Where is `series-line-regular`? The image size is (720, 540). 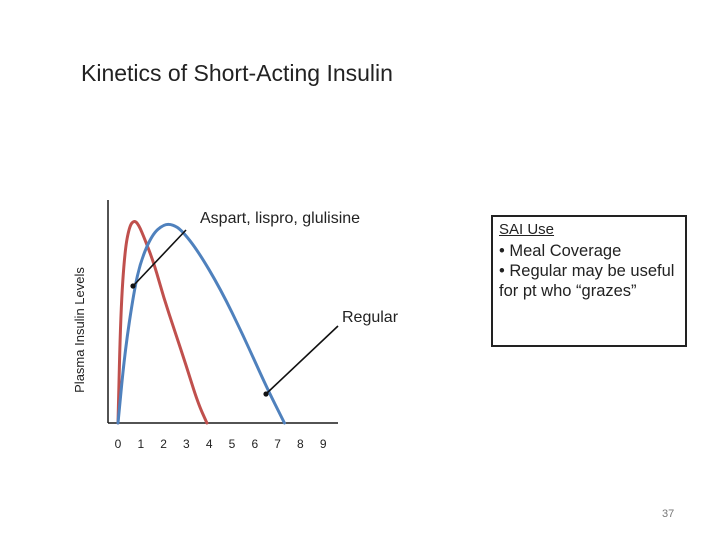
series-line-regular is located at coordinates (201, 323).